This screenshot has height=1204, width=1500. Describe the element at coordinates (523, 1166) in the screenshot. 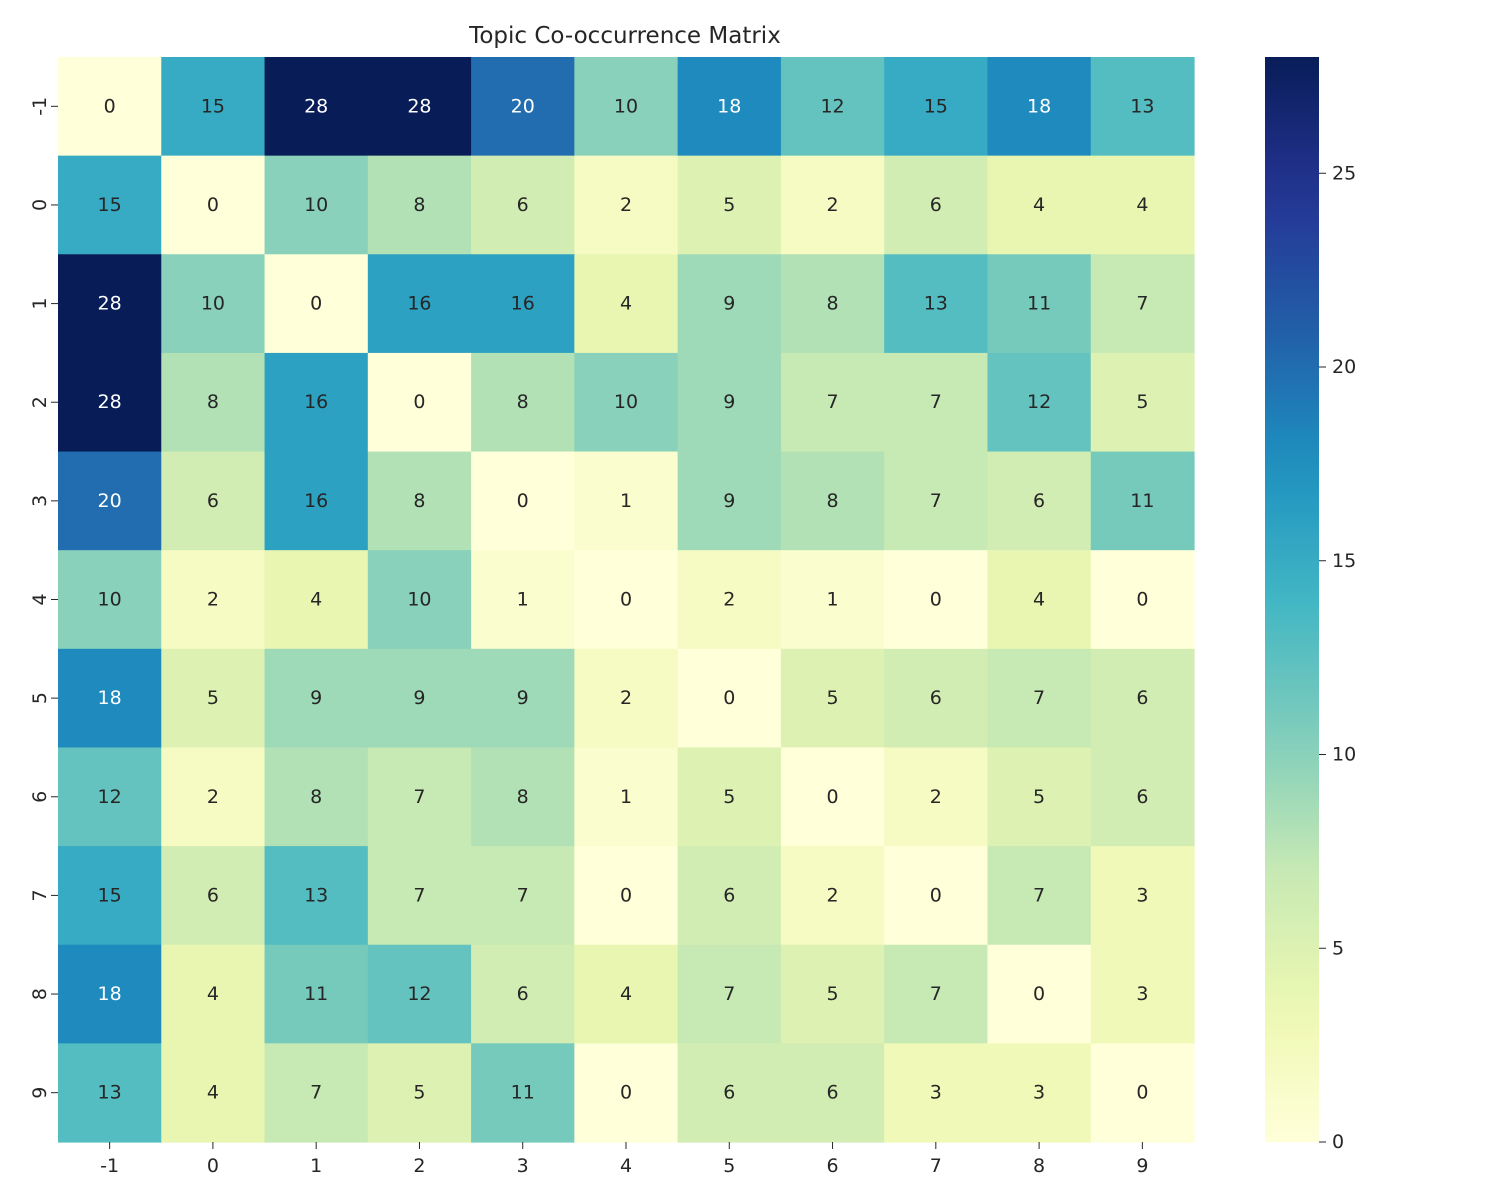

I see `x-tick-label: 3` at that location.